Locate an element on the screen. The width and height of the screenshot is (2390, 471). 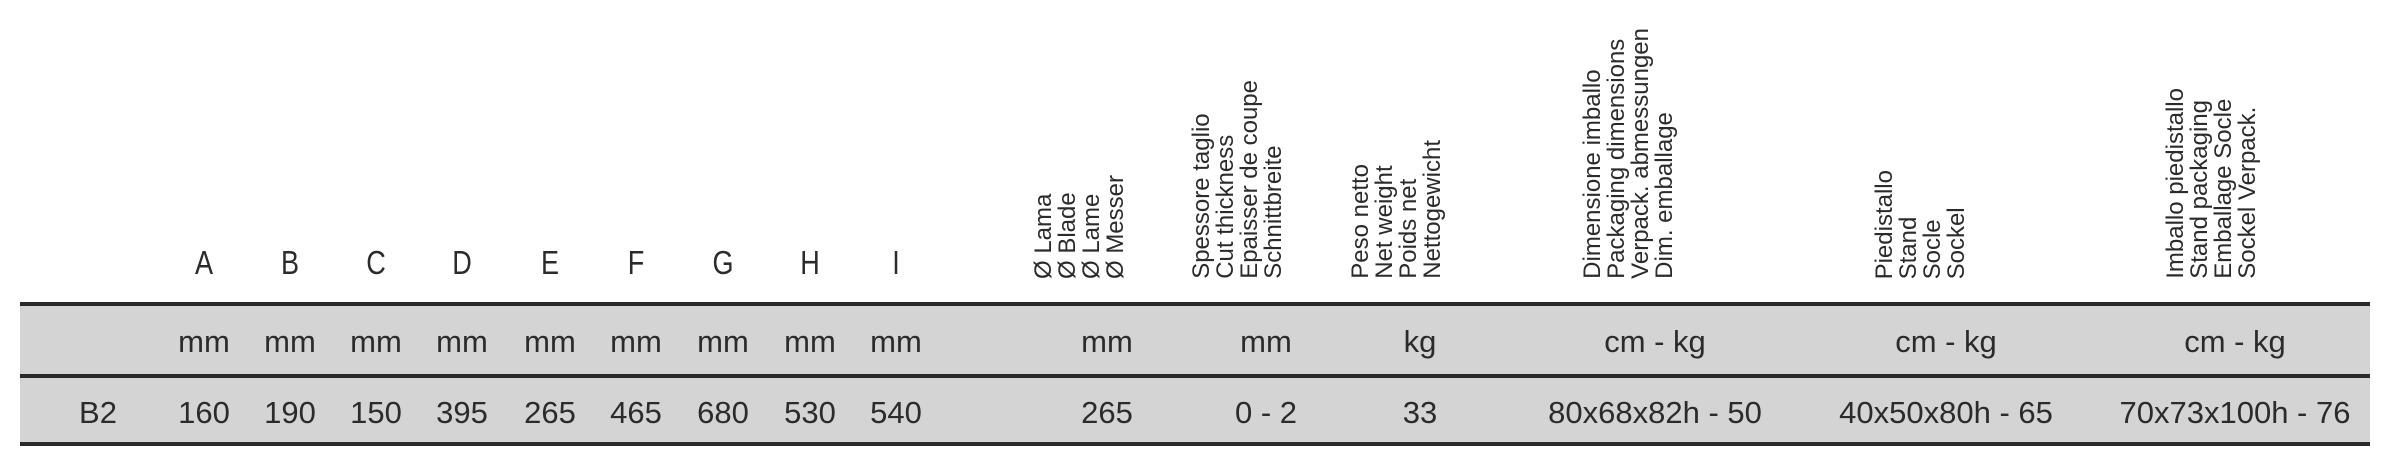
header-line: Cut thickness is located at coordinates (1225, 206).